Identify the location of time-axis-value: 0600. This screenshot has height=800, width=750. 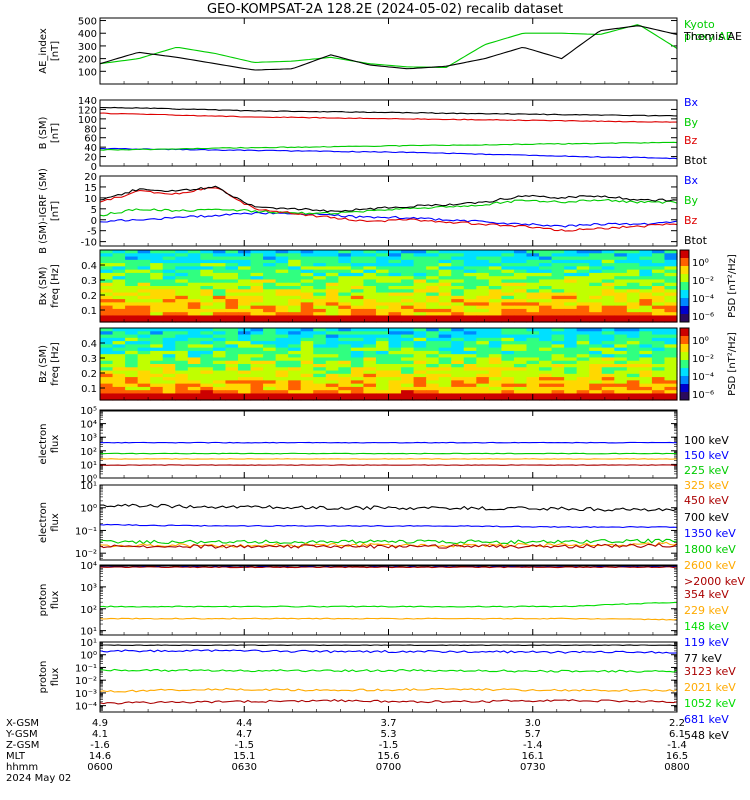
(99, 767).